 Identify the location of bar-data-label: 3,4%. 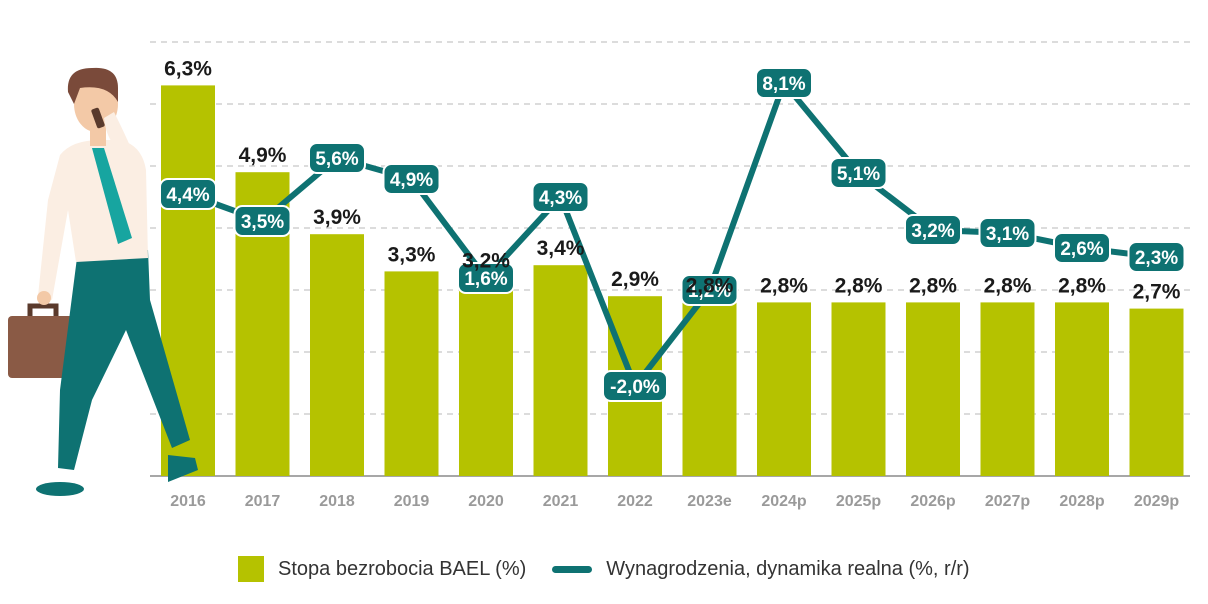
(561, 248).